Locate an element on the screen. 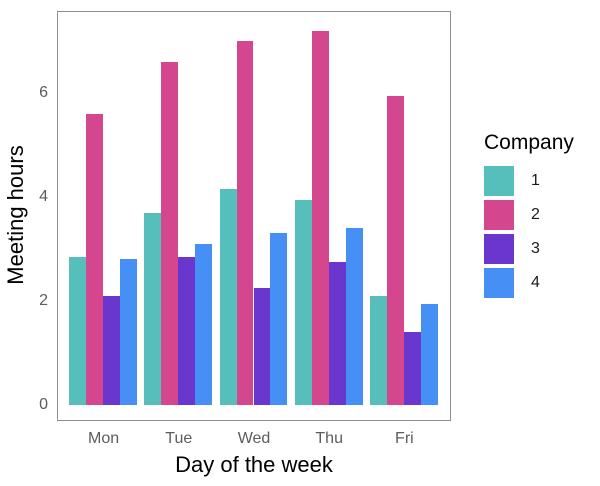  legend-label-company-3: 3 is located at coordinates (535, 248).